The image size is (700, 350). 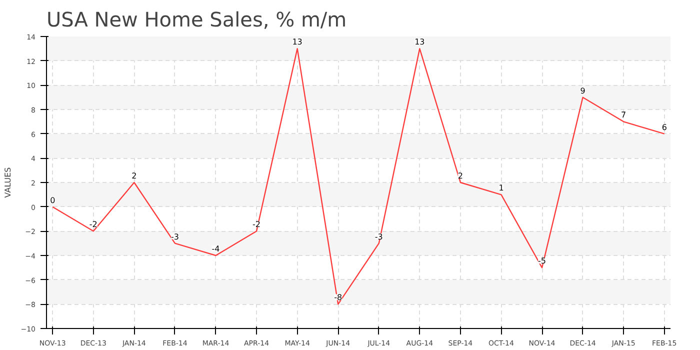 What do you see at coordinates (216, 249) in the screenshot?
I see `data-label: -4` at bounding box center [216, 249].